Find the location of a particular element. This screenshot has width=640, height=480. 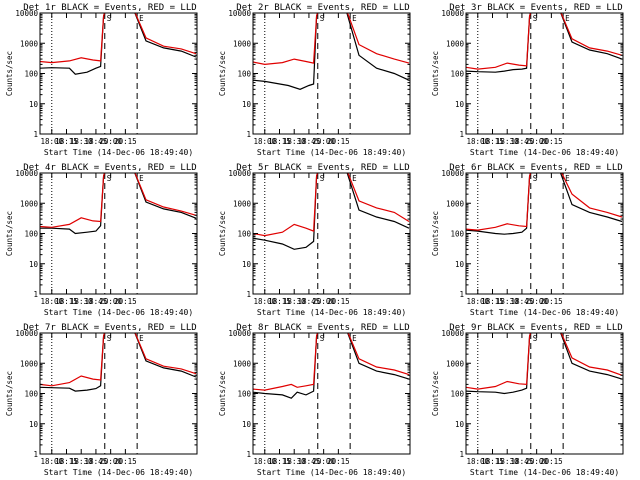

panel-title: Det 3r BLACK = Events, RED = LLD is located at coordinates (535, 8).